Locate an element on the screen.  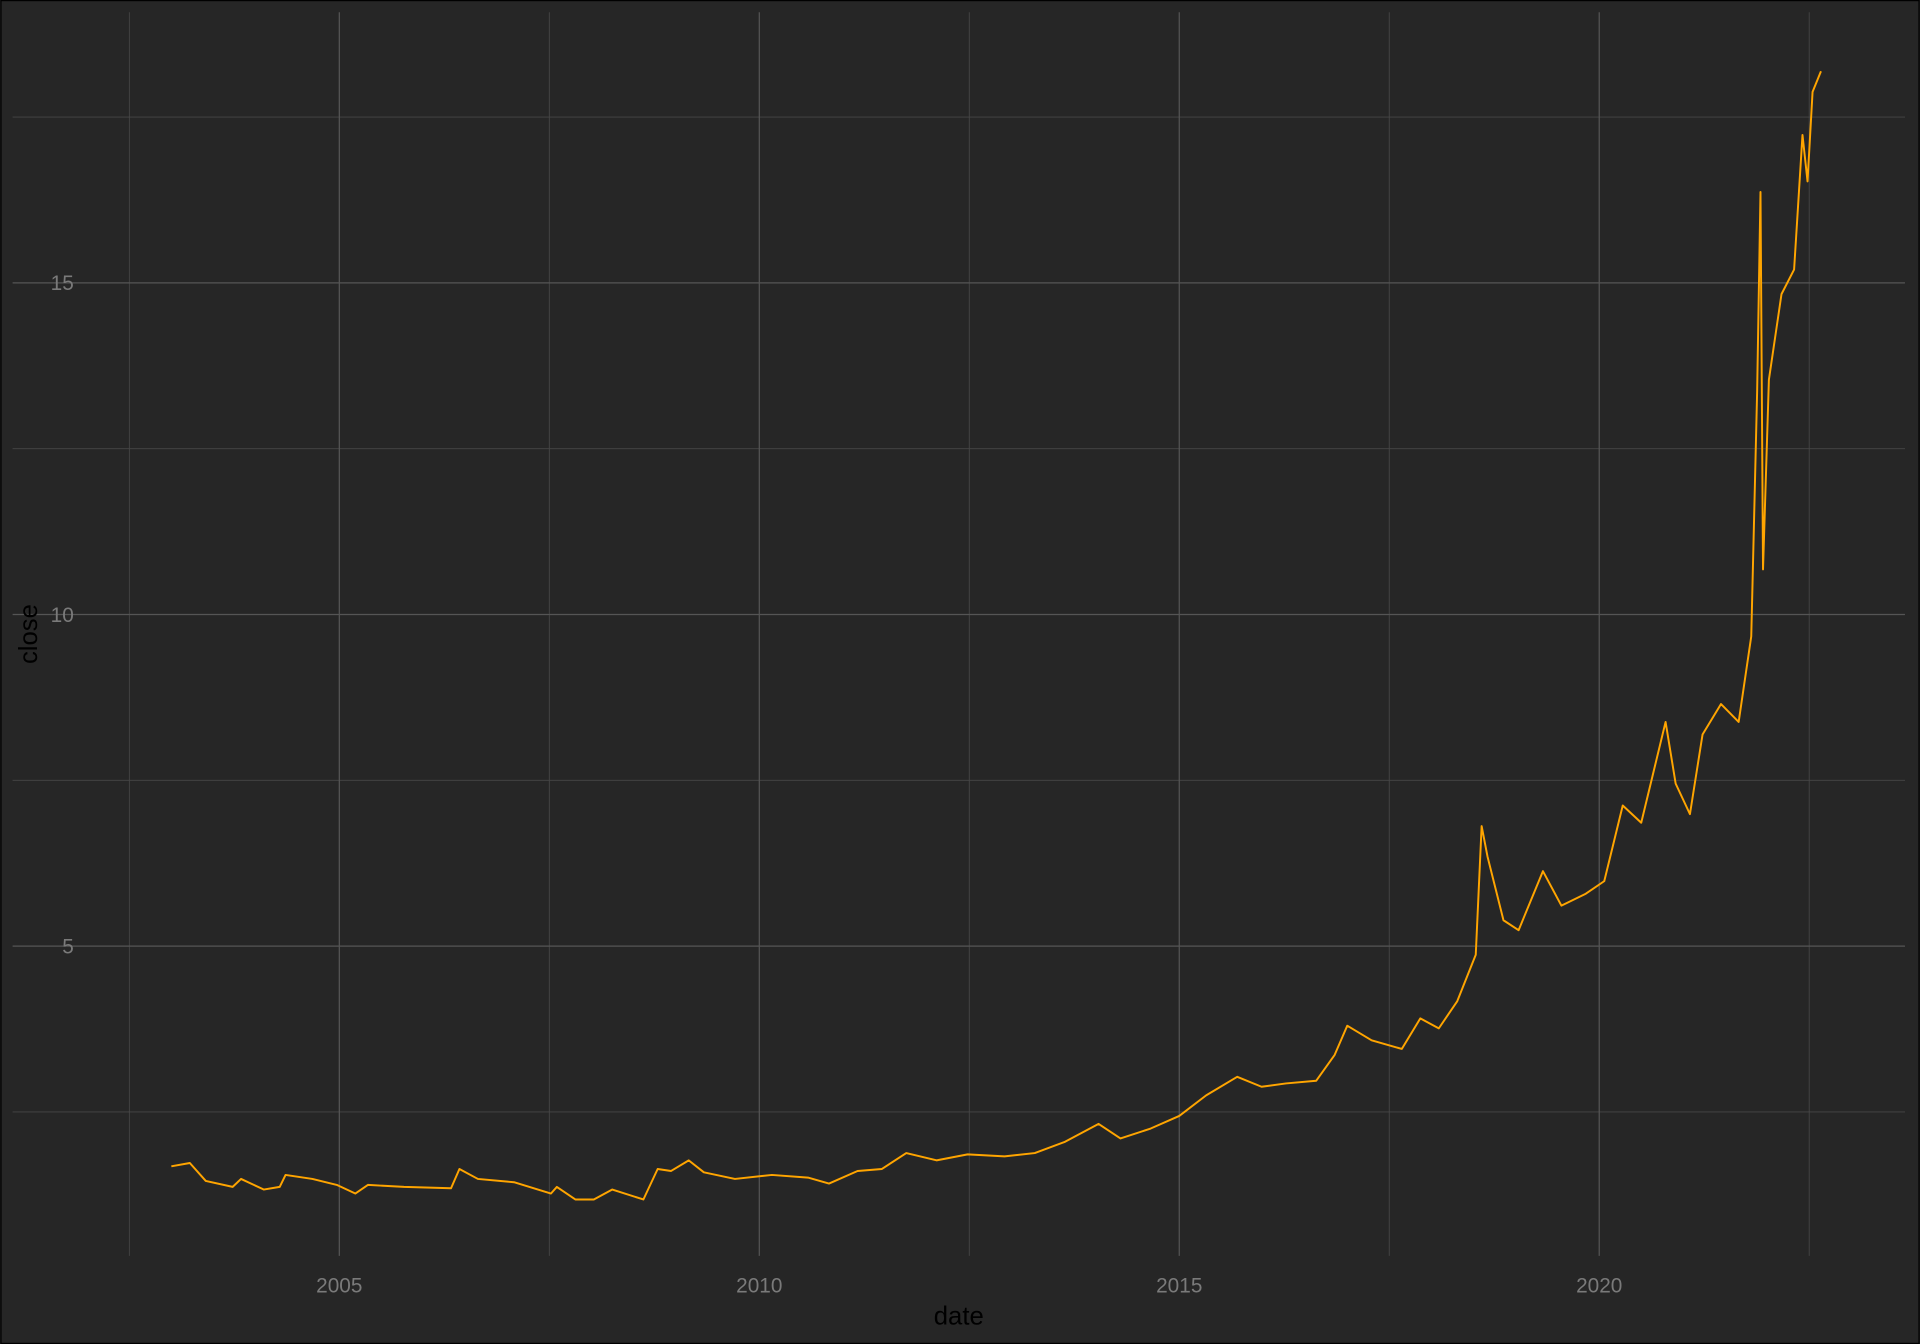
y-tick-label: 10 is located at coordinates (62, 615).